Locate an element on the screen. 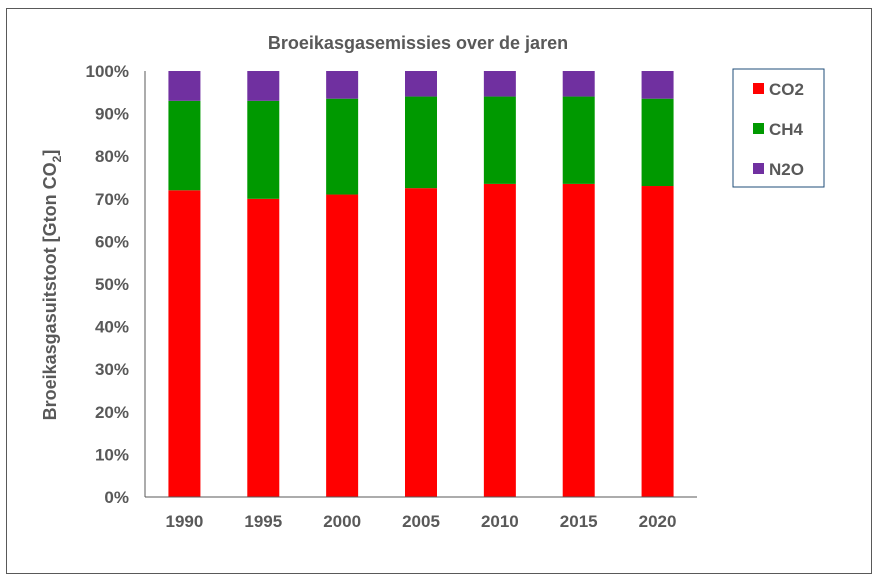 The width and height of the screenshot is (880, 580). bar-n2o-2000 is located at coordinates (342, 85).